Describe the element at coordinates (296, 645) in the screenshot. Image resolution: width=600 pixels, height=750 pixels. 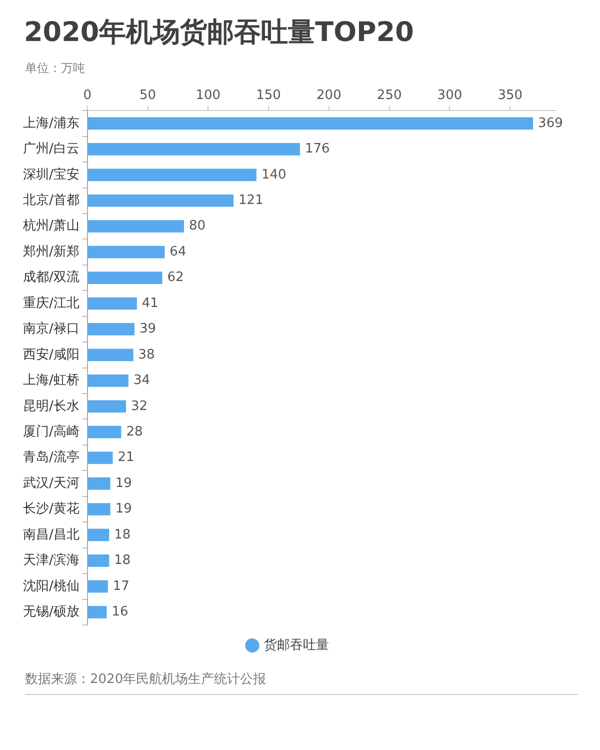
I see `legend-label: 货邮吞吐量` at that location.